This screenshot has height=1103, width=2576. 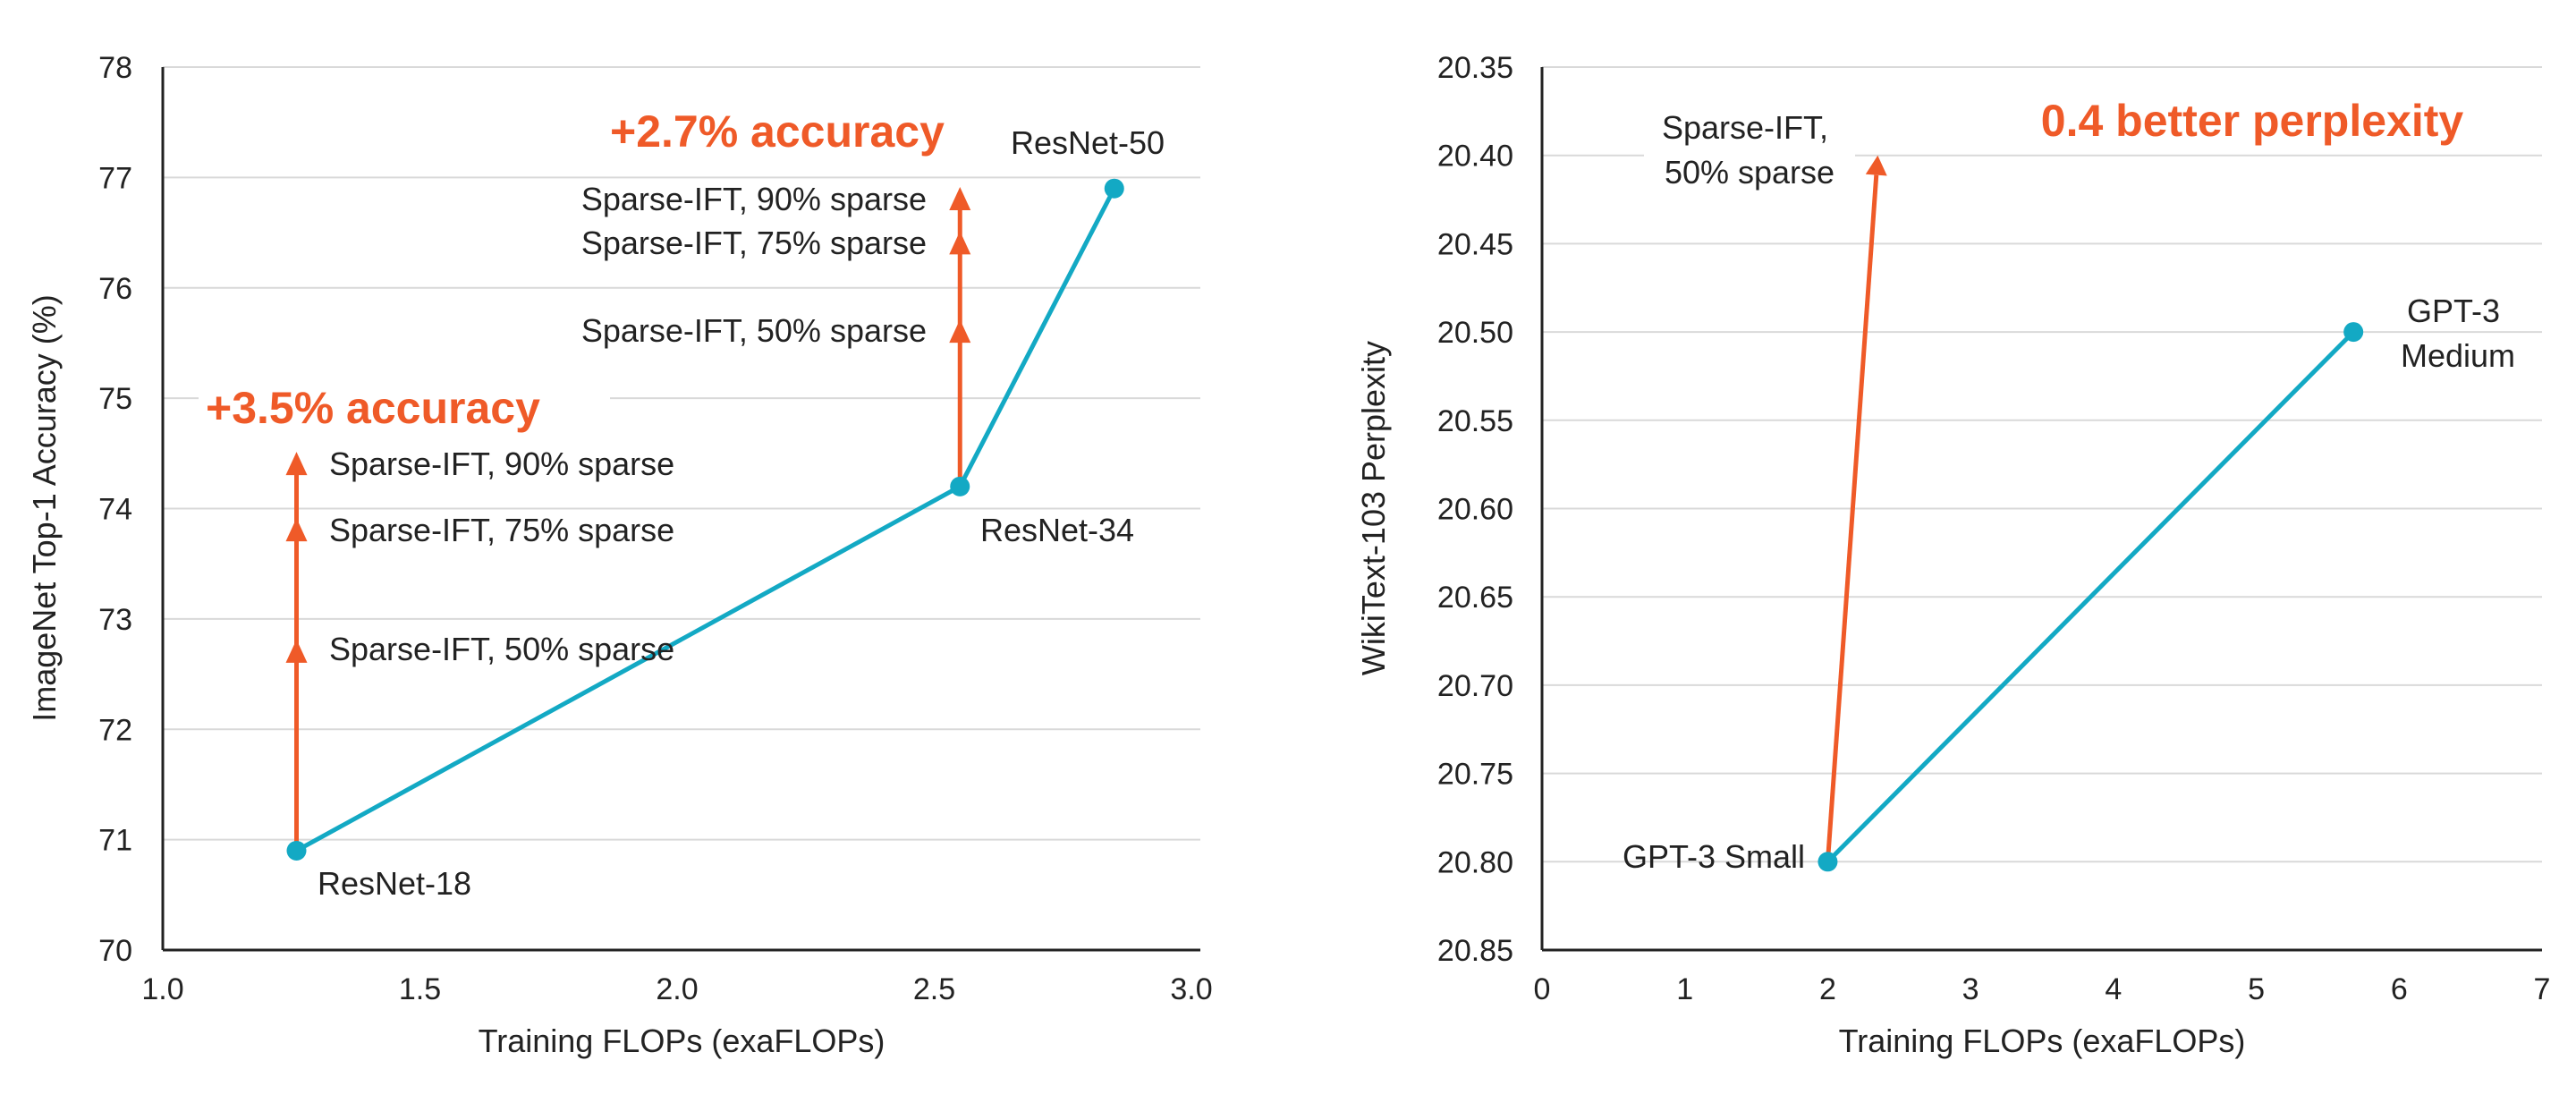 I want to click on y-tick-label: 76, so click(x=115, y=289).